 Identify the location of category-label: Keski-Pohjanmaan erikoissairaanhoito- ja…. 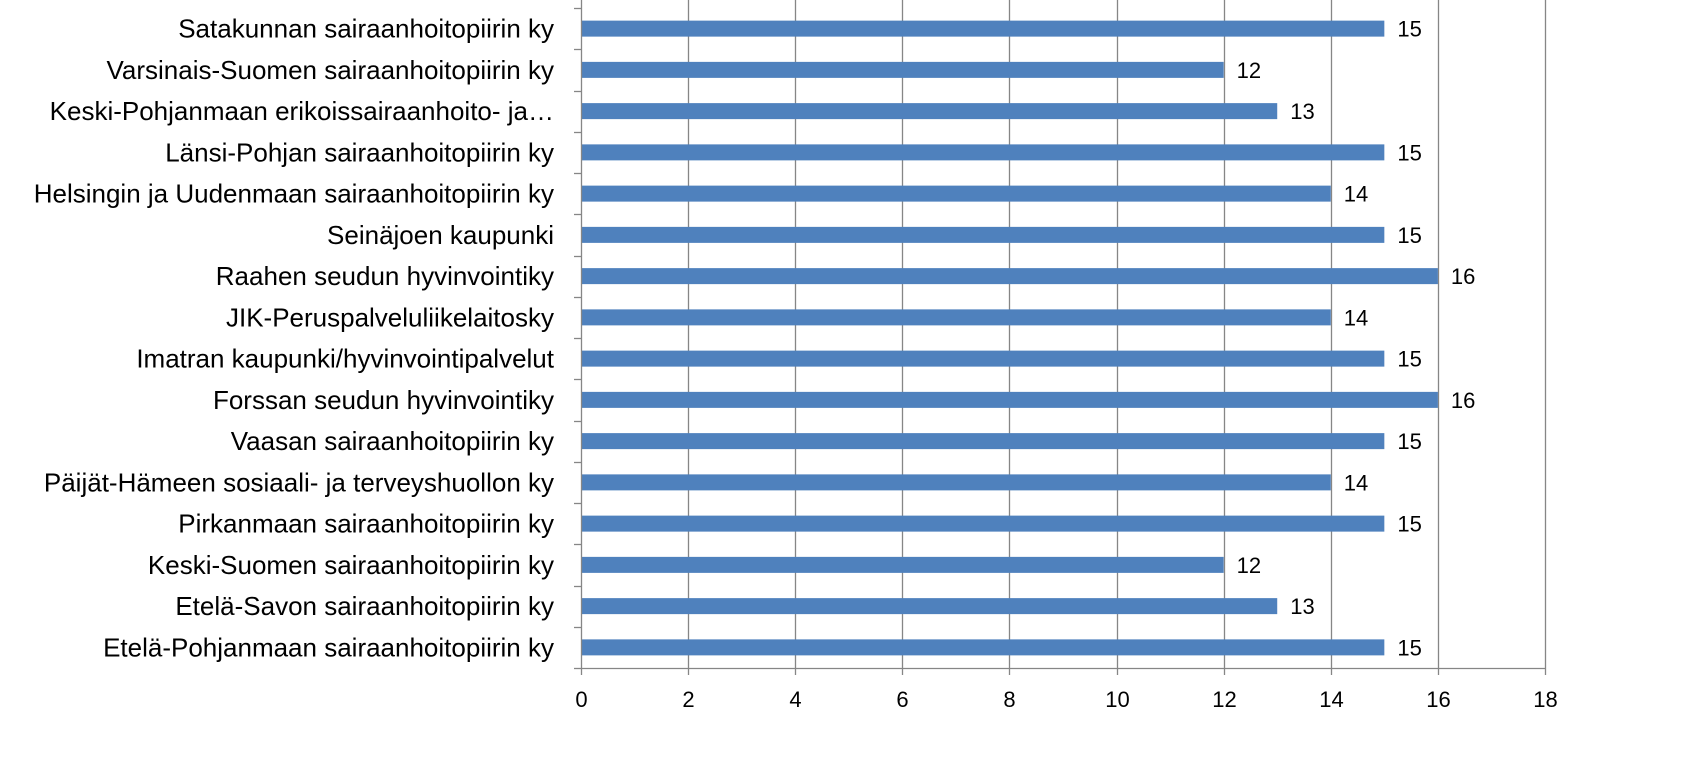
(302, 111).